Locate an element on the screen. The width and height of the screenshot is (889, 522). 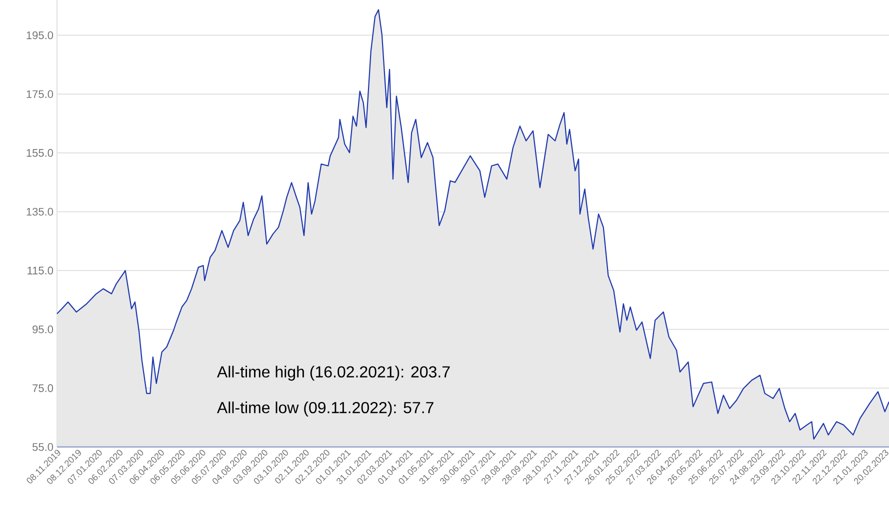
annotation: All-time low (09.11.2022): 57.7 is located at coordinates (325, 409).